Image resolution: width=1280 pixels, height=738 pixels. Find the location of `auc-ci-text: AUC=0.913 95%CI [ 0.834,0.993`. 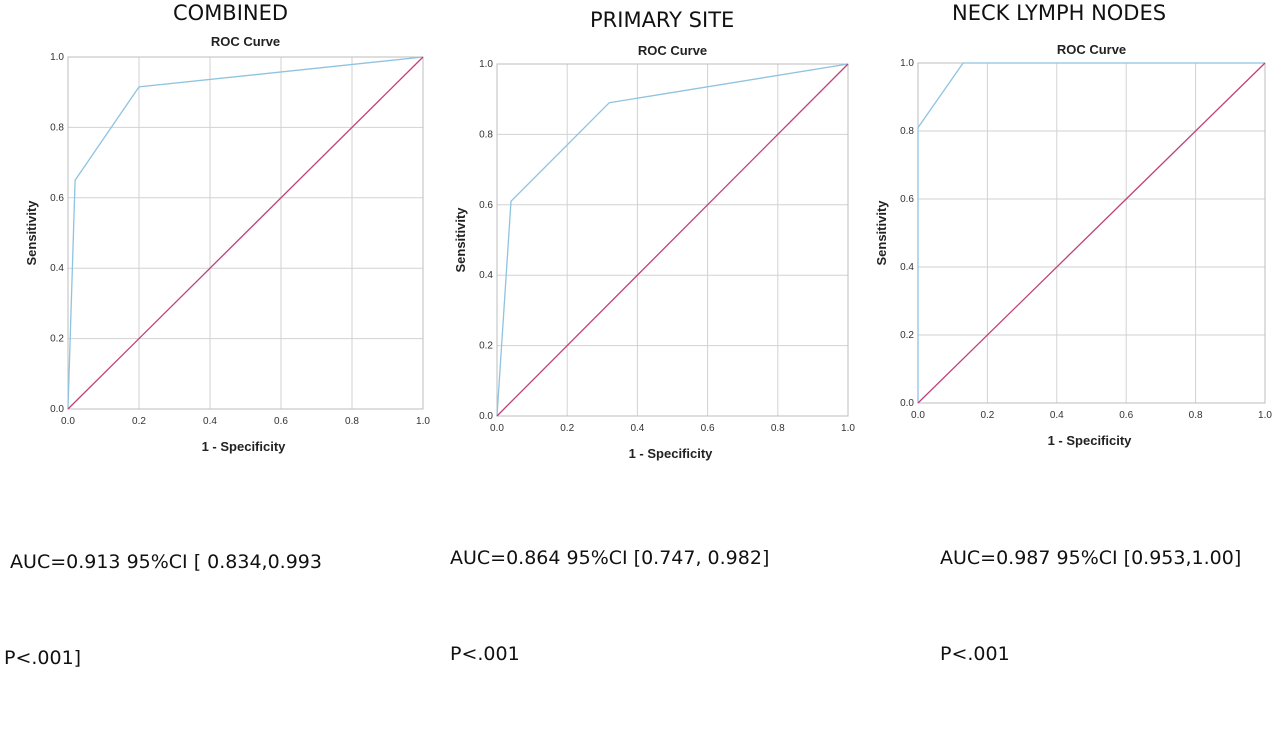

auc-ci-text: AUC=0.913 95%CI [ 0.834,0.993 is located at coordinates (163, 562).